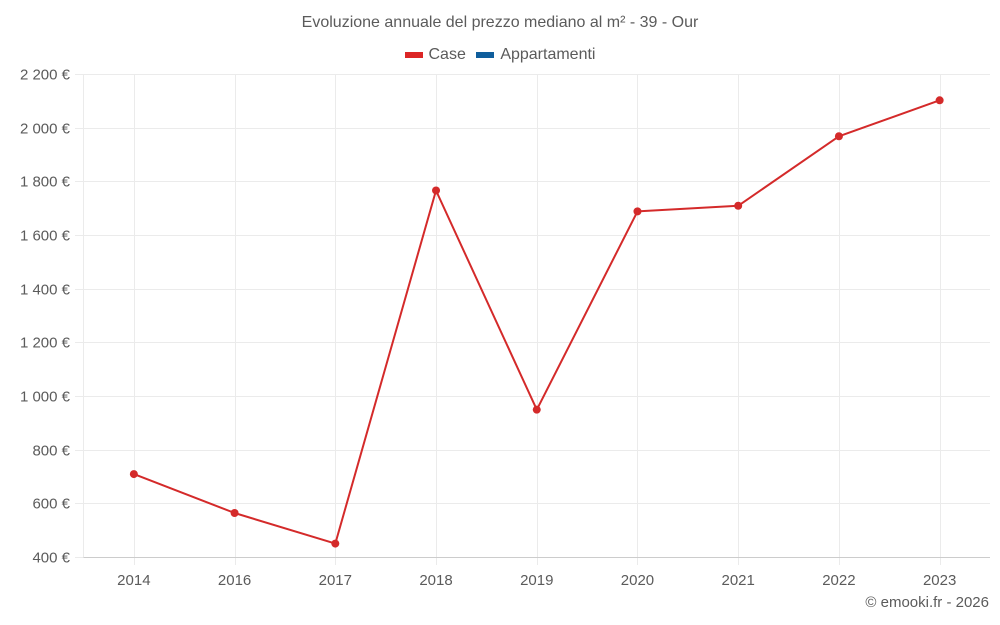 The image size is (1000, 625). I want to click on legend-swatch-case, so click(413, 55).